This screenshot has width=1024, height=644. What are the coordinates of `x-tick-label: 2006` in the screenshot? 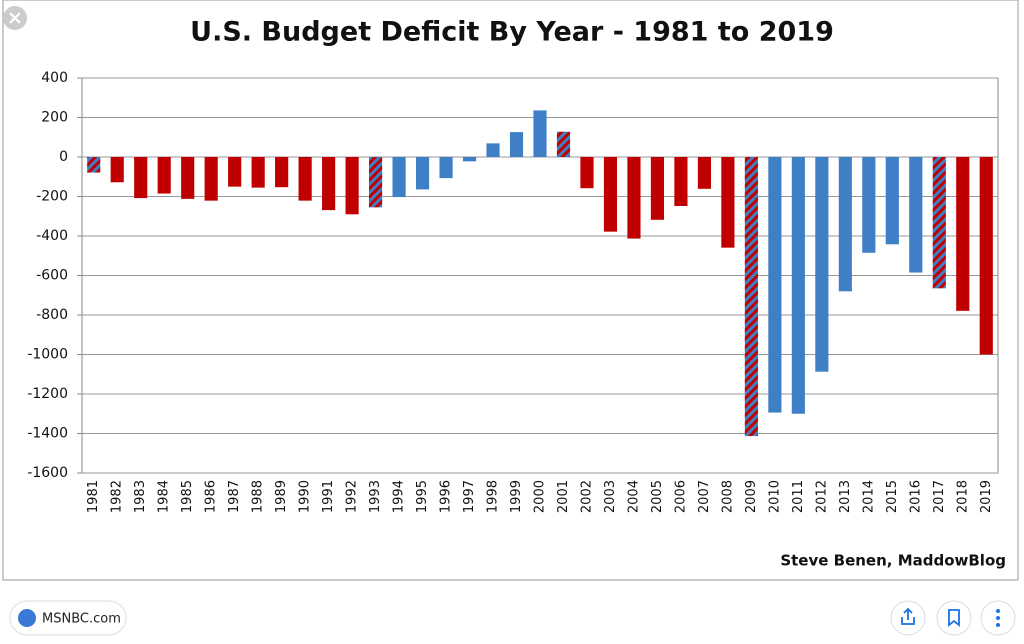 It's located at (680, 496).